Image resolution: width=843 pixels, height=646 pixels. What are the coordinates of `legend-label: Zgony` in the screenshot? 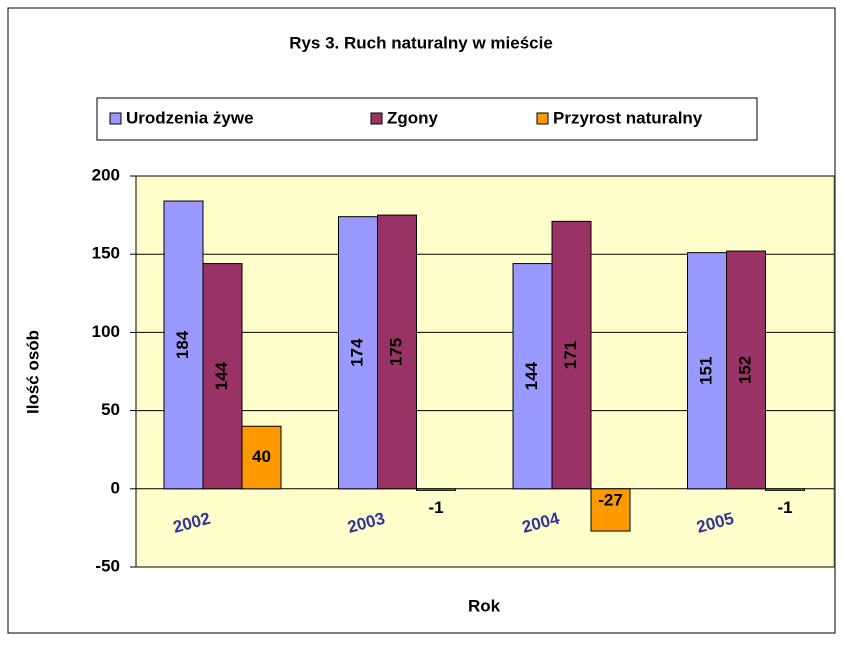 It's located at (413, 117).